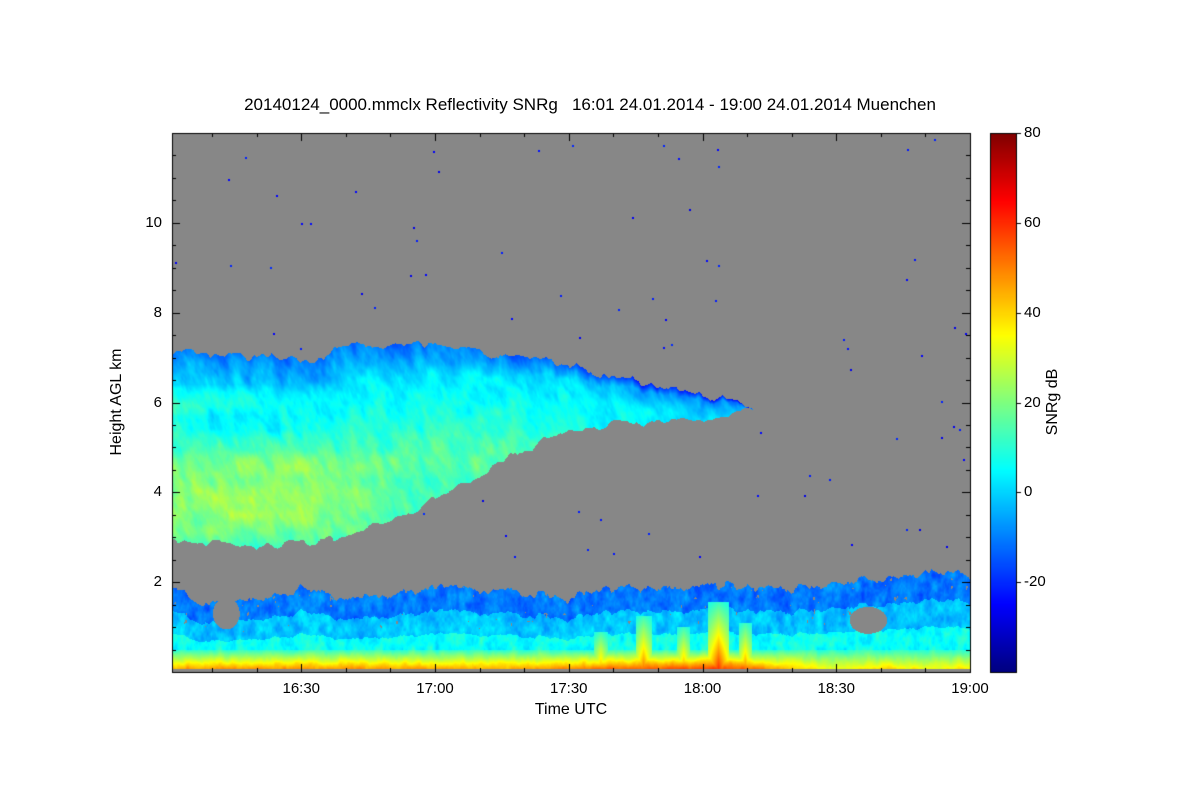  I want to click on x-axis-label: Time UTC, so click(571, 709).